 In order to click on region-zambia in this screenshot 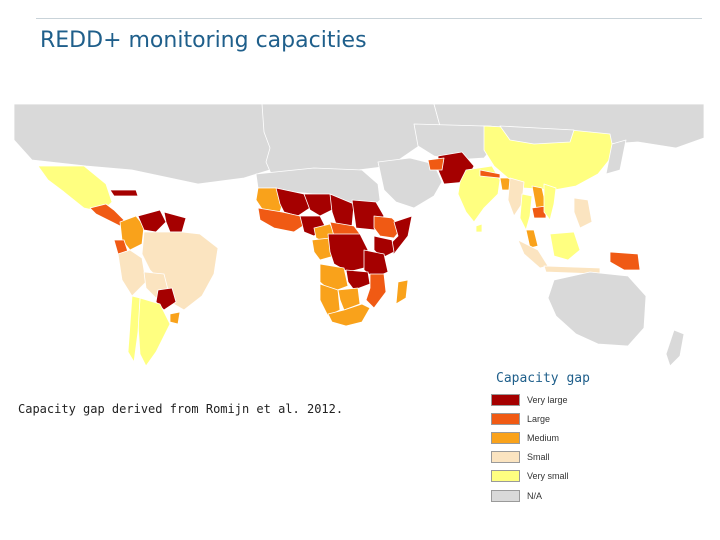, I will do `click(358, 280)`.